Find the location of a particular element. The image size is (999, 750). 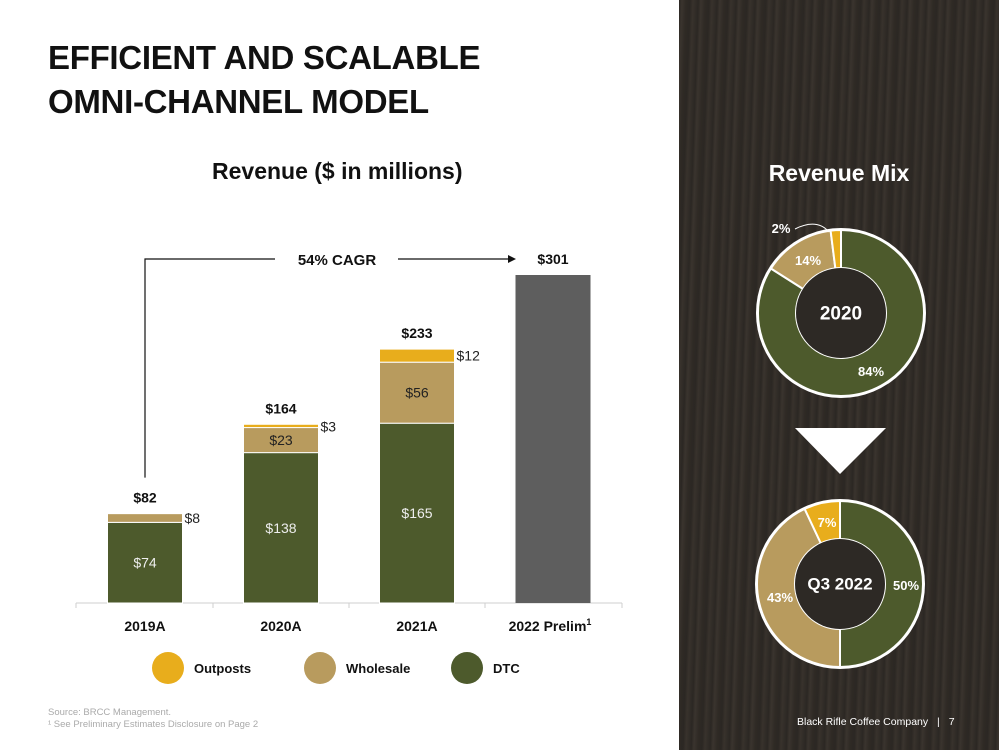

donut-q3-2022: Q3 2022 50% 43% 7% is located at coordinates (840, 548).